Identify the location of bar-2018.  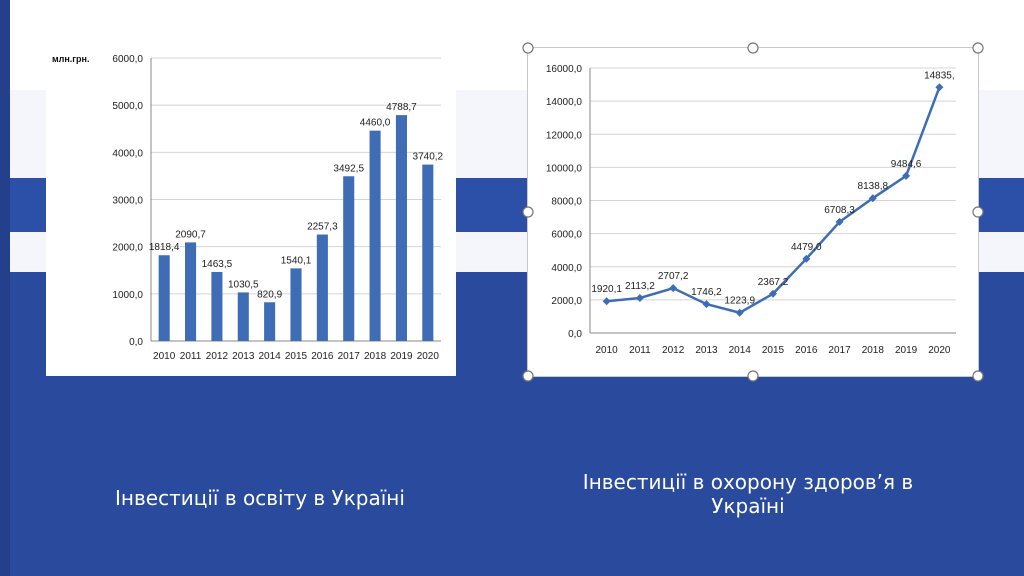
(375, 235).